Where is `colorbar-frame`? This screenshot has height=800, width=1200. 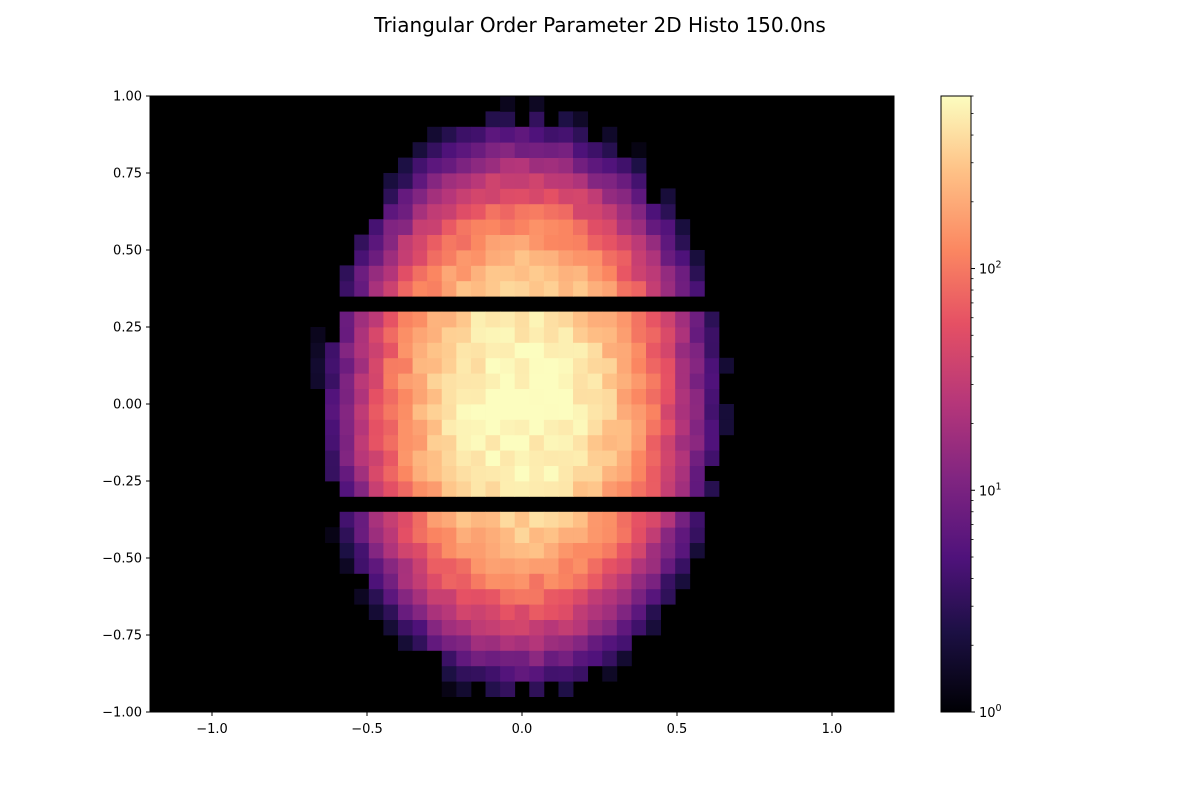 colorbar-frame is located at coordinates (956, 404).